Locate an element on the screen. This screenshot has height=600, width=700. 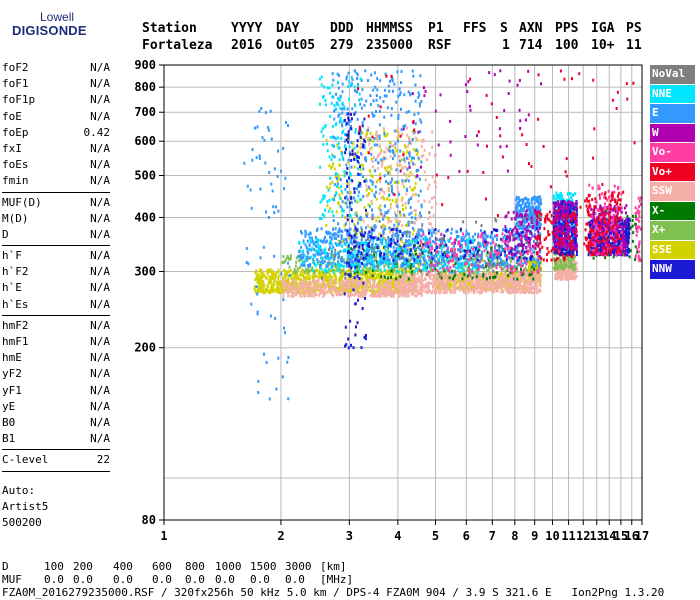
param-value: N/A is located at coordinates (100, 84).